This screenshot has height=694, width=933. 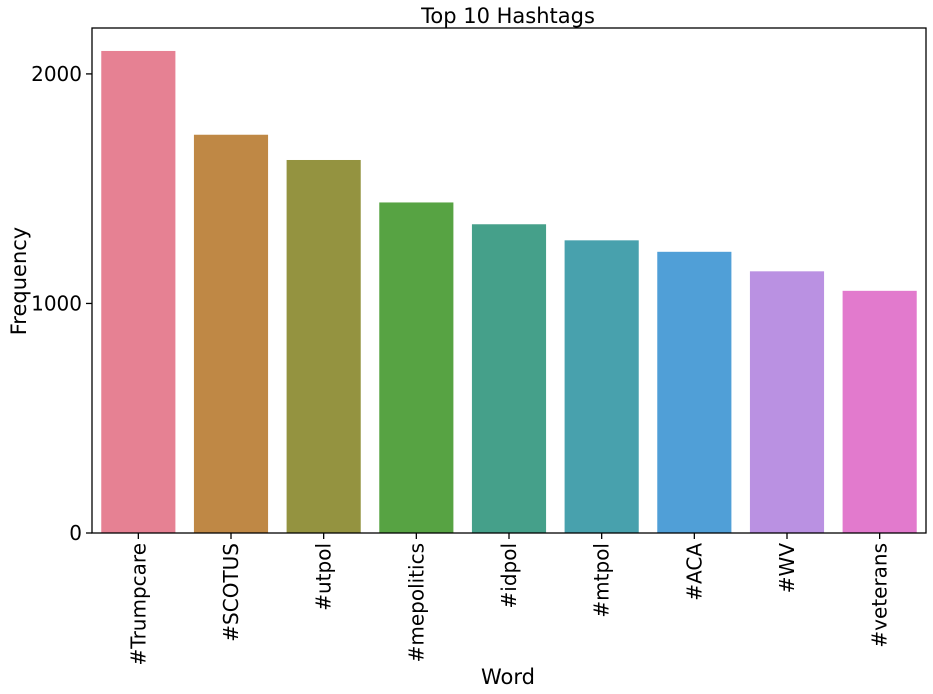 What do you see at coordinates (416, 602) in the screenshot?
I see `x-tick-label: #mepolitics` at bounding box center [416, 602].